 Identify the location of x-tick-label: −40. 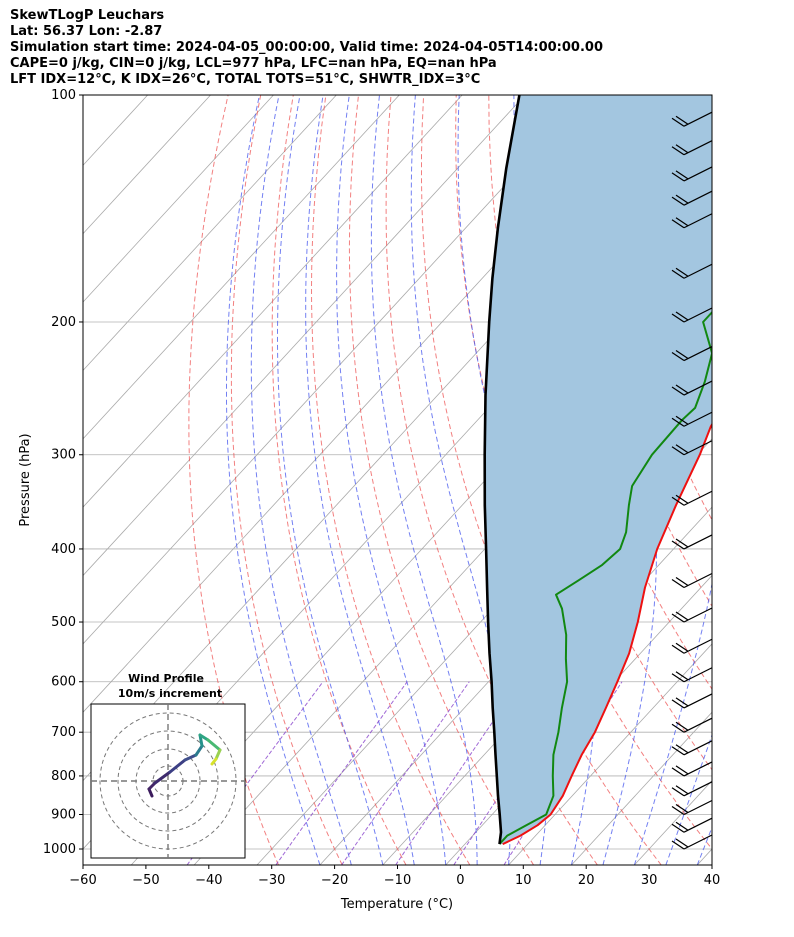
(208, 880).